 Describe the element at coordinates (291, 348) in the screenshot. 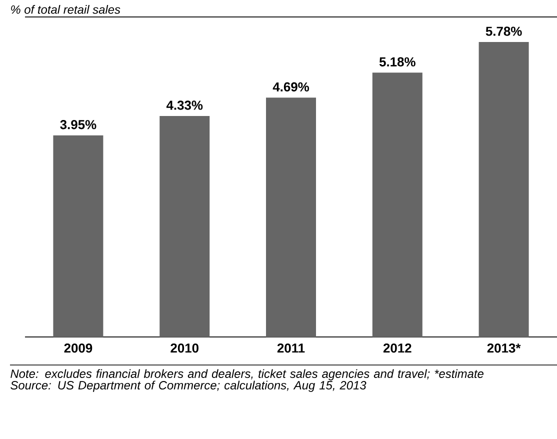

I see `x-tick-label: 2011` at that location.